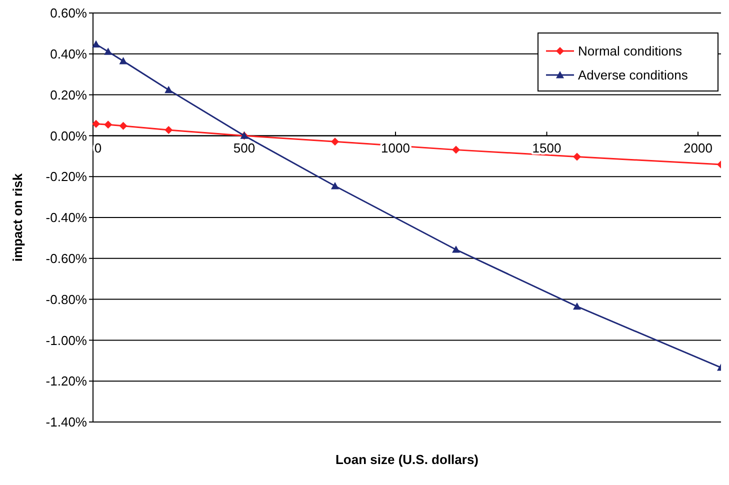 This screenshot has width=729, height=485. Describe the element at coordinates (698, 148) in the screenshot. I see `x-tick-label: 2000` at that location.